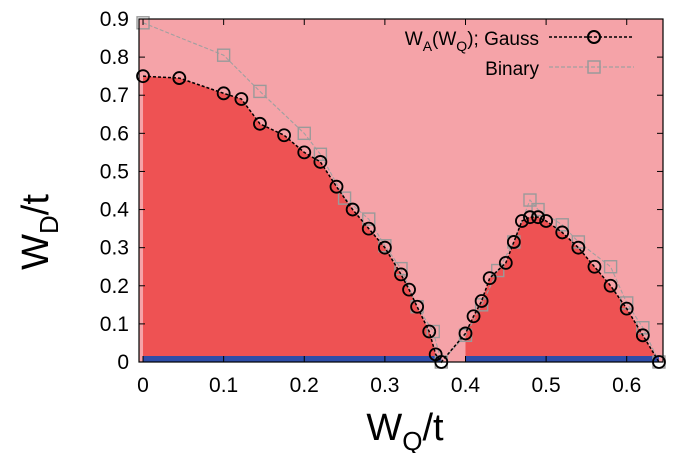 Image resolution: width=673 pixels, height=453 pixels. I want to click on legend: WA(WQ); Gauss Binary, so click(519, 54).